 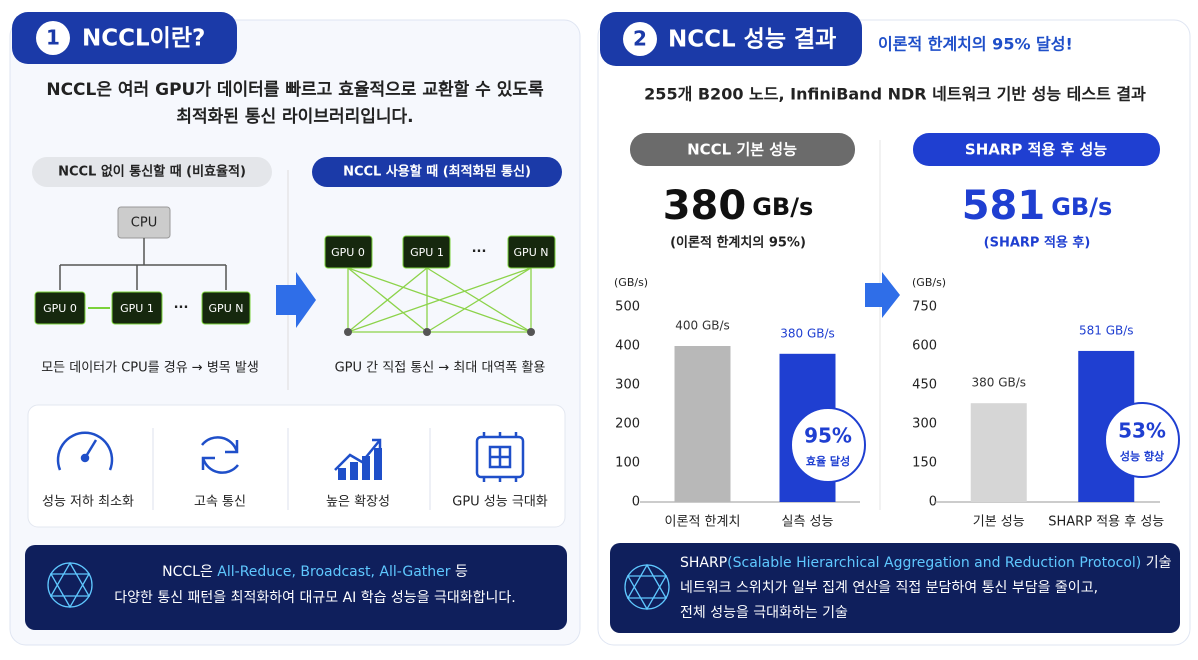 I want to click on x-tick-label: SHARP 적용 후 성능, so click(x=1106, y=522).